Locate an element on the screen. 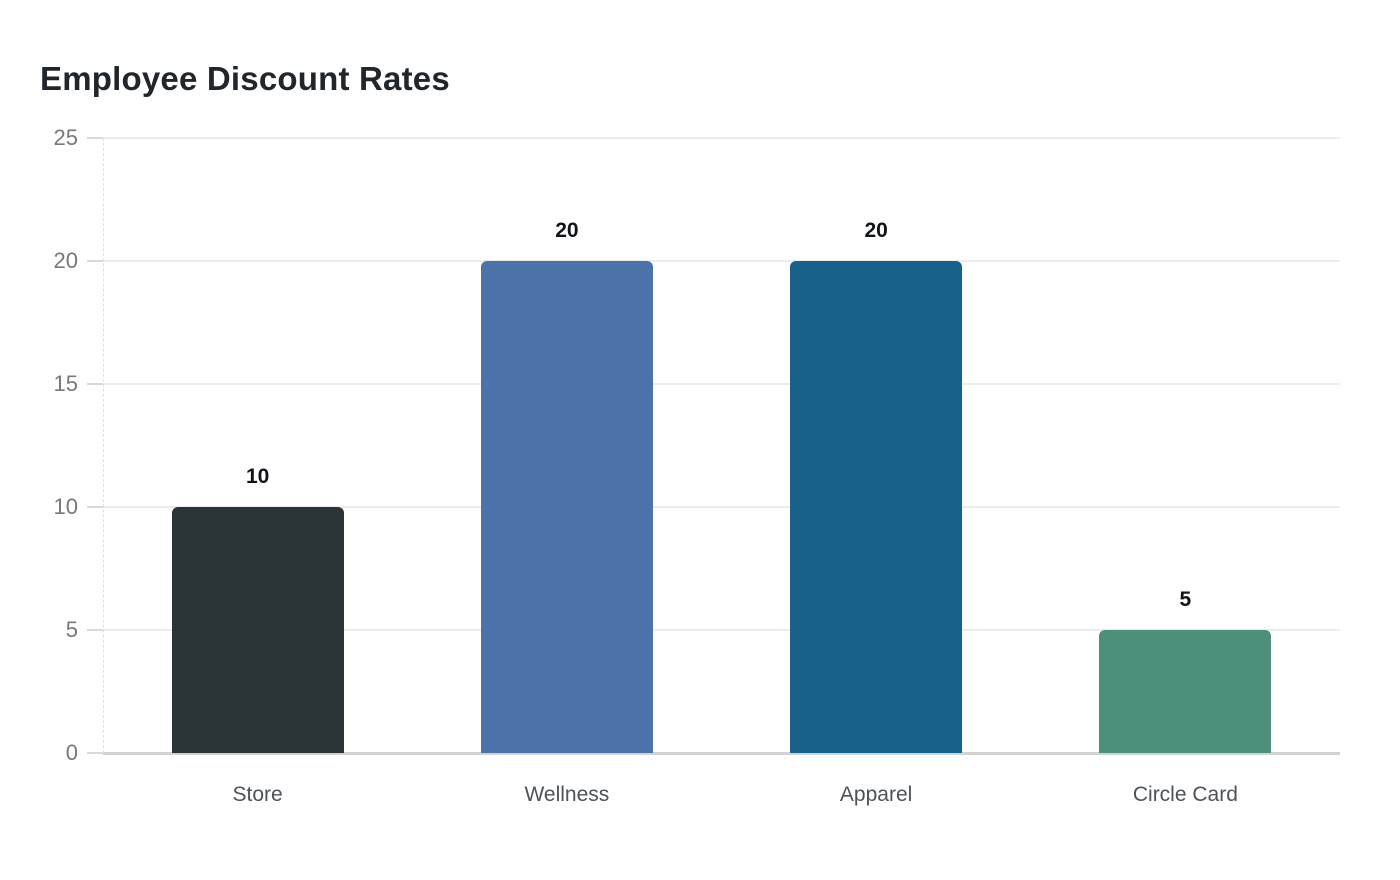 This screenshot has width=1400, height=880. x-axis-line is located at coordinates (721, 753).